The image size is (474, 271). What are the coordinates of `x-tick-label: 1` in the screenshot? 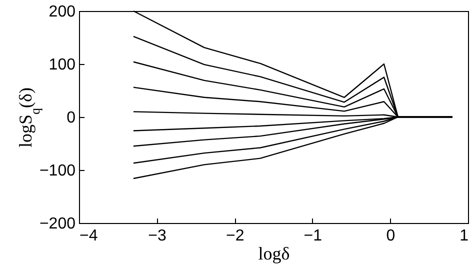 It's located at (464, 236).